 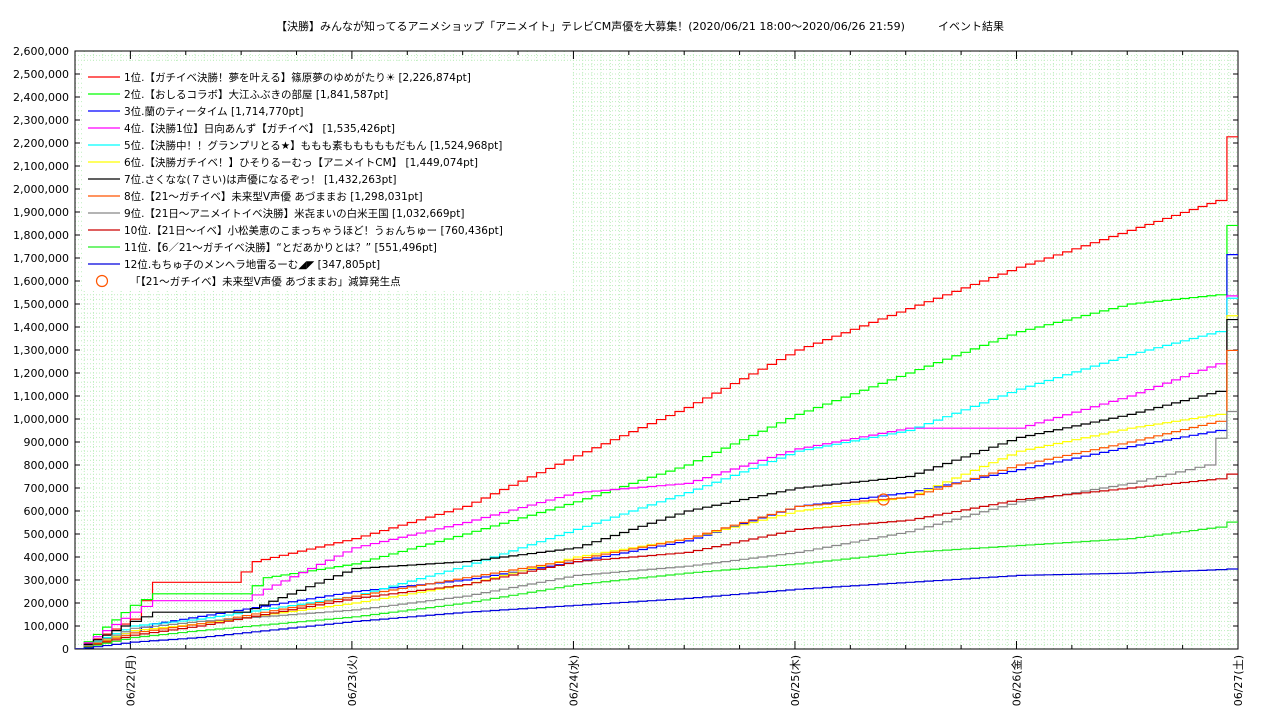 What do you see at coordinates (256, 94) in the screenshot?
I see `legend-label: 2位.【おしるコラボ】大江ふぶきの部屋 [1,841,587pt]` at bounding box center [256, 94].